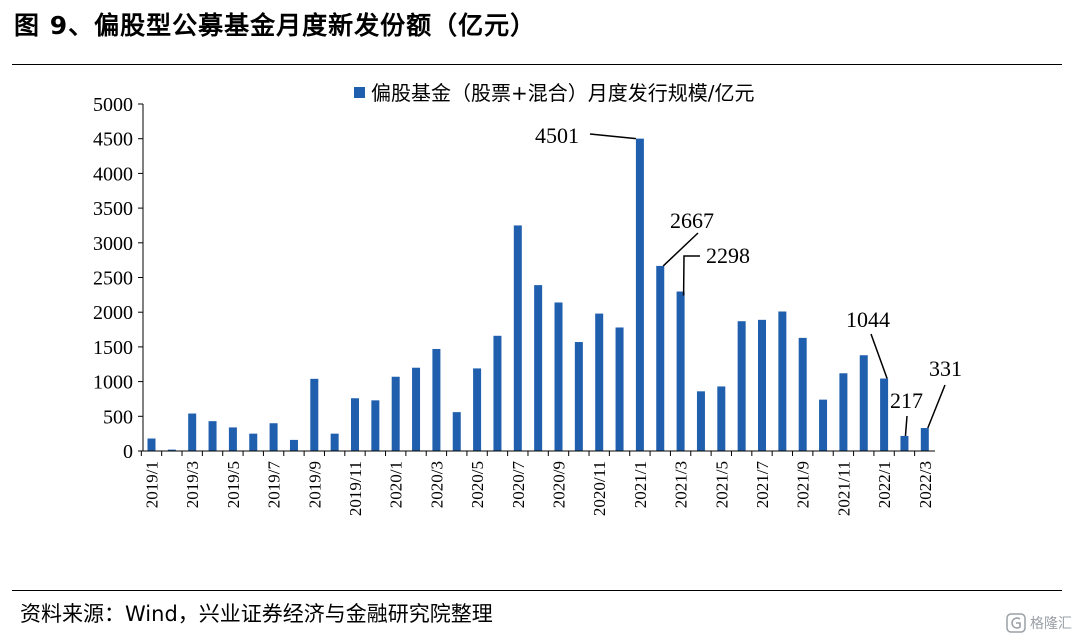 This screenshot has height=637, width=1080. Describe the element at coordinates (477, 484) in the screenshot. I see `x-tick-label: 2020/5` at that location.